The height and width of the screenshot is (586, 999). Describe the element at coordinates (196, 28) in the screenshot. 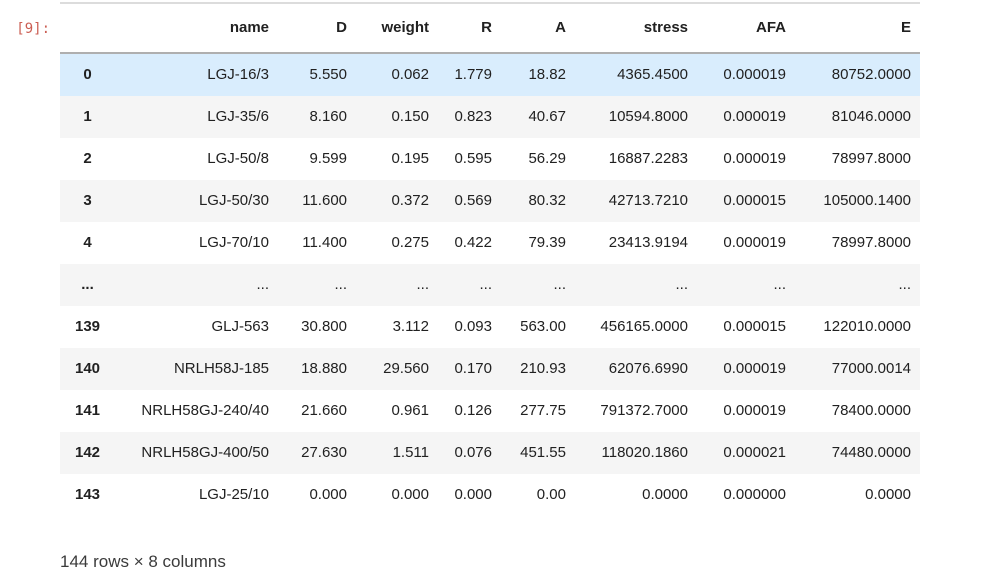

I see `column-header: name` at that location.